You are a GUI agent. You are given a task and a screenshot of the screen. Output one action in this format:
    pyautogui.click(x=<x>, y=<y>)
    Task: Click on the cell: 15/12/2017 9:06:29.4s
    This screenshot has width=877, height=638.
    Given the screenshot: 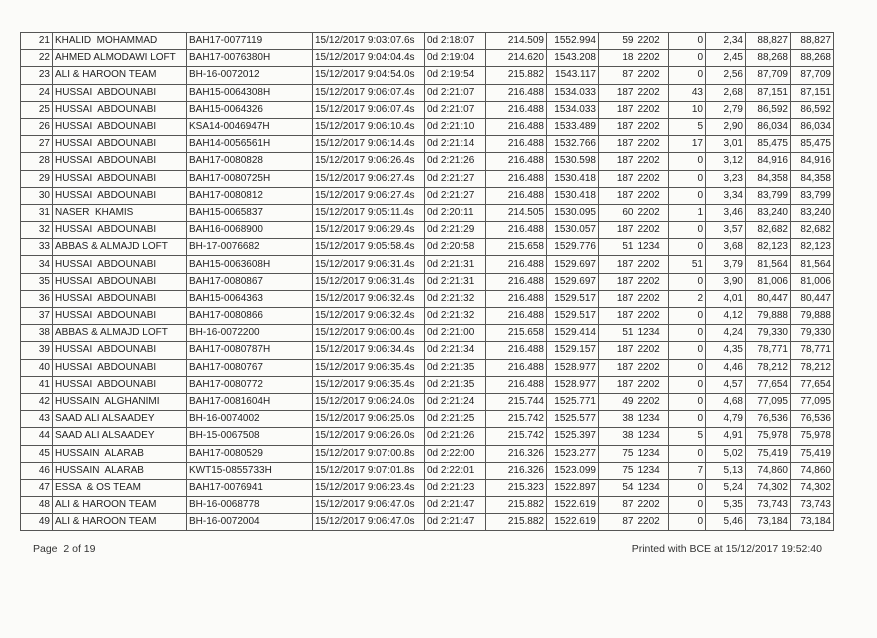 What is the action you would take?
    pyautogui.click(x=368, y=230)
    